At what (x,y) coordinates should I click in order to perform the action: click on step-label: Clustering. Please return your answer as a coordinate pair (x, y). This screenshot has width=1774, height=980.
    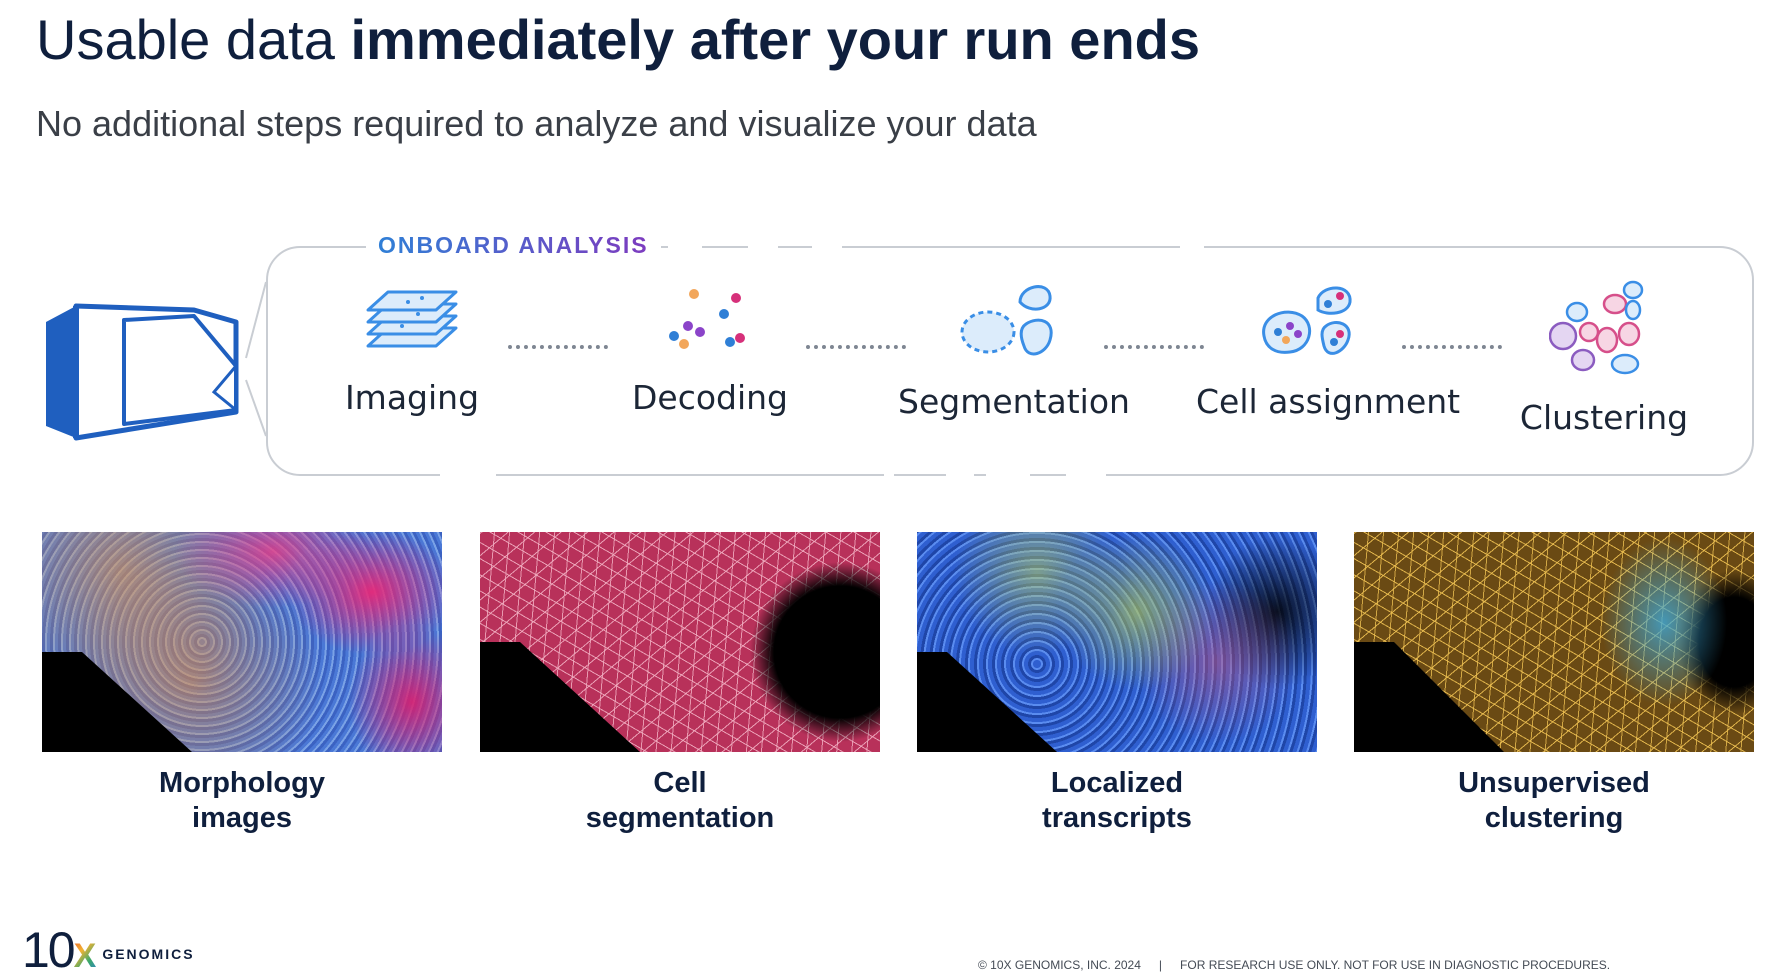
    Looking at the image, I should click on (1604, 417).